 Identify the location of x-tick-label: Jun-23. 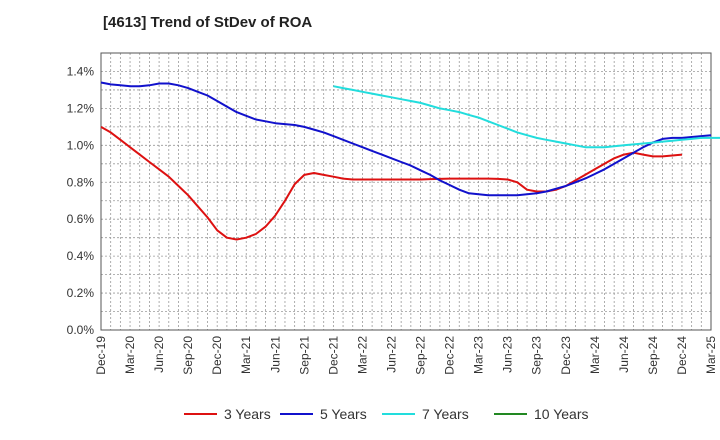
(508, 354).